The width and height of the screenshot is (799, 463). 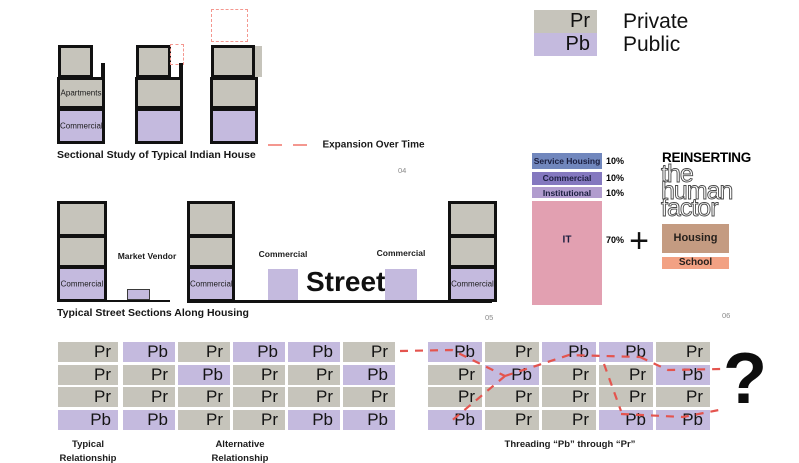 What do you see at coordinates (565, 21) in the screenshot?
I see `legend-swatch-private: Pr` at bounding box center [565, 21].